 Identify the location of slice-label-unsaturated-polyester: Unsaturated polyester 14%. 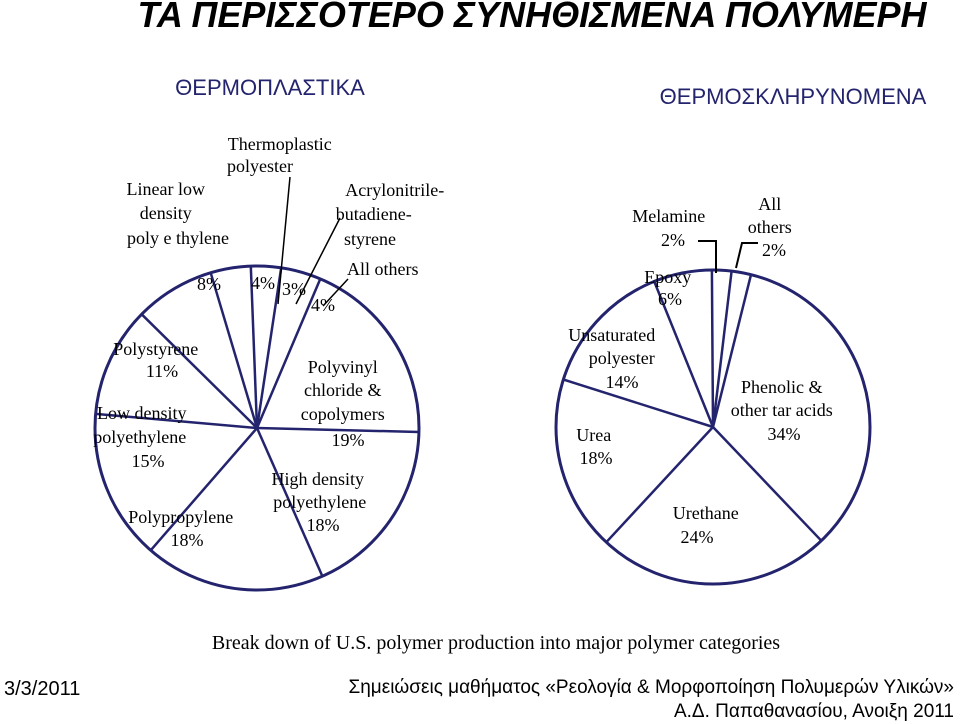
(613, 358).